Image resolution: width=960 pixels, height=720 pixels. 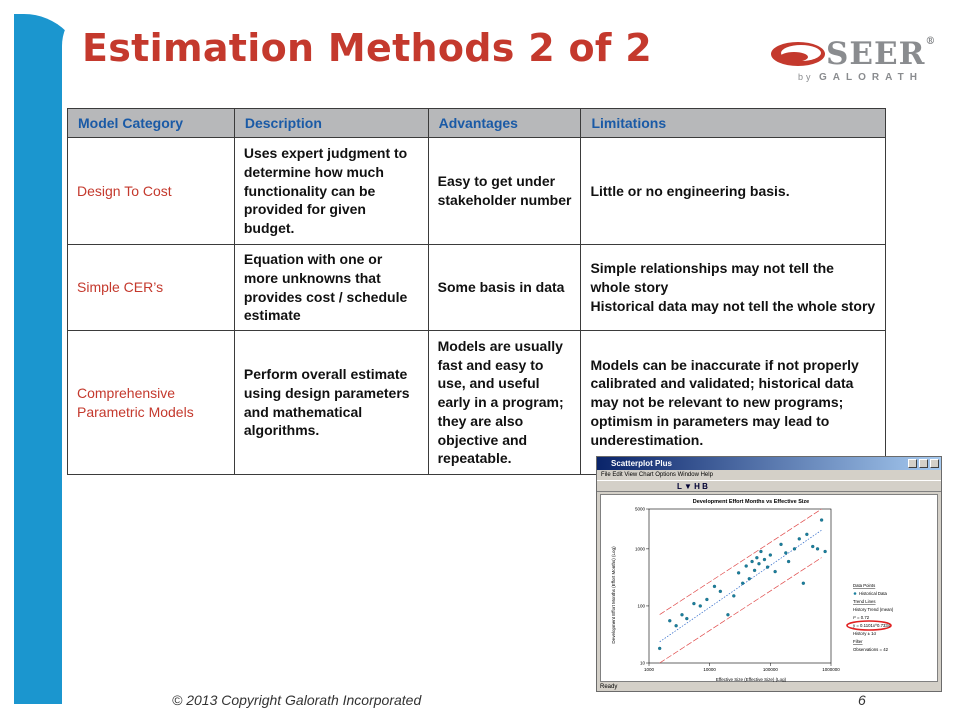 What do you see at coordinates (331, 123) in the screenshot?
I see `header-description: Description` at bounding box center [331, 123].